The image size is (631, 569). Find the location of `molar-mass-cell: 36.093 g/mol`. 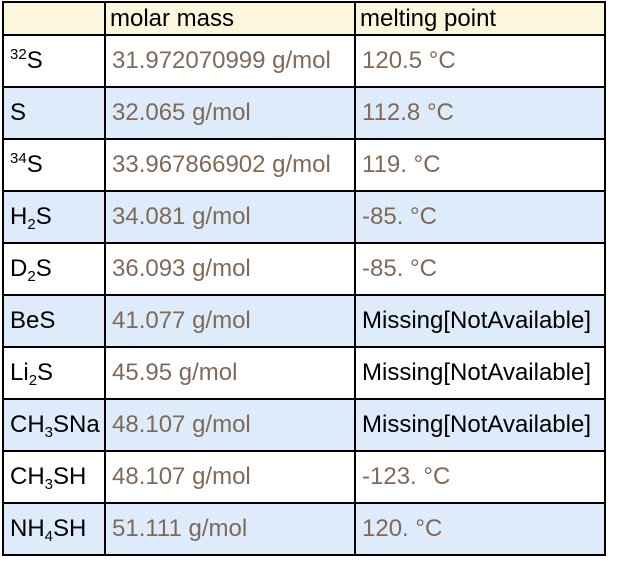

molar-mass-cell: 36.093 g/mol is located at coordinates (230, 269).